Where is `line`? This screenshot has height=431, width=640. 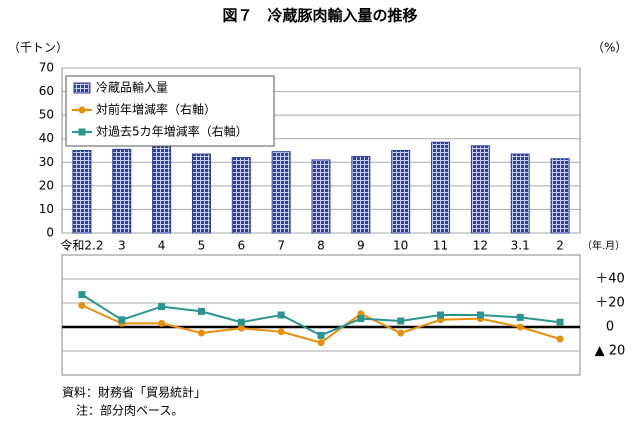 line is located at coordinates (321, 315).